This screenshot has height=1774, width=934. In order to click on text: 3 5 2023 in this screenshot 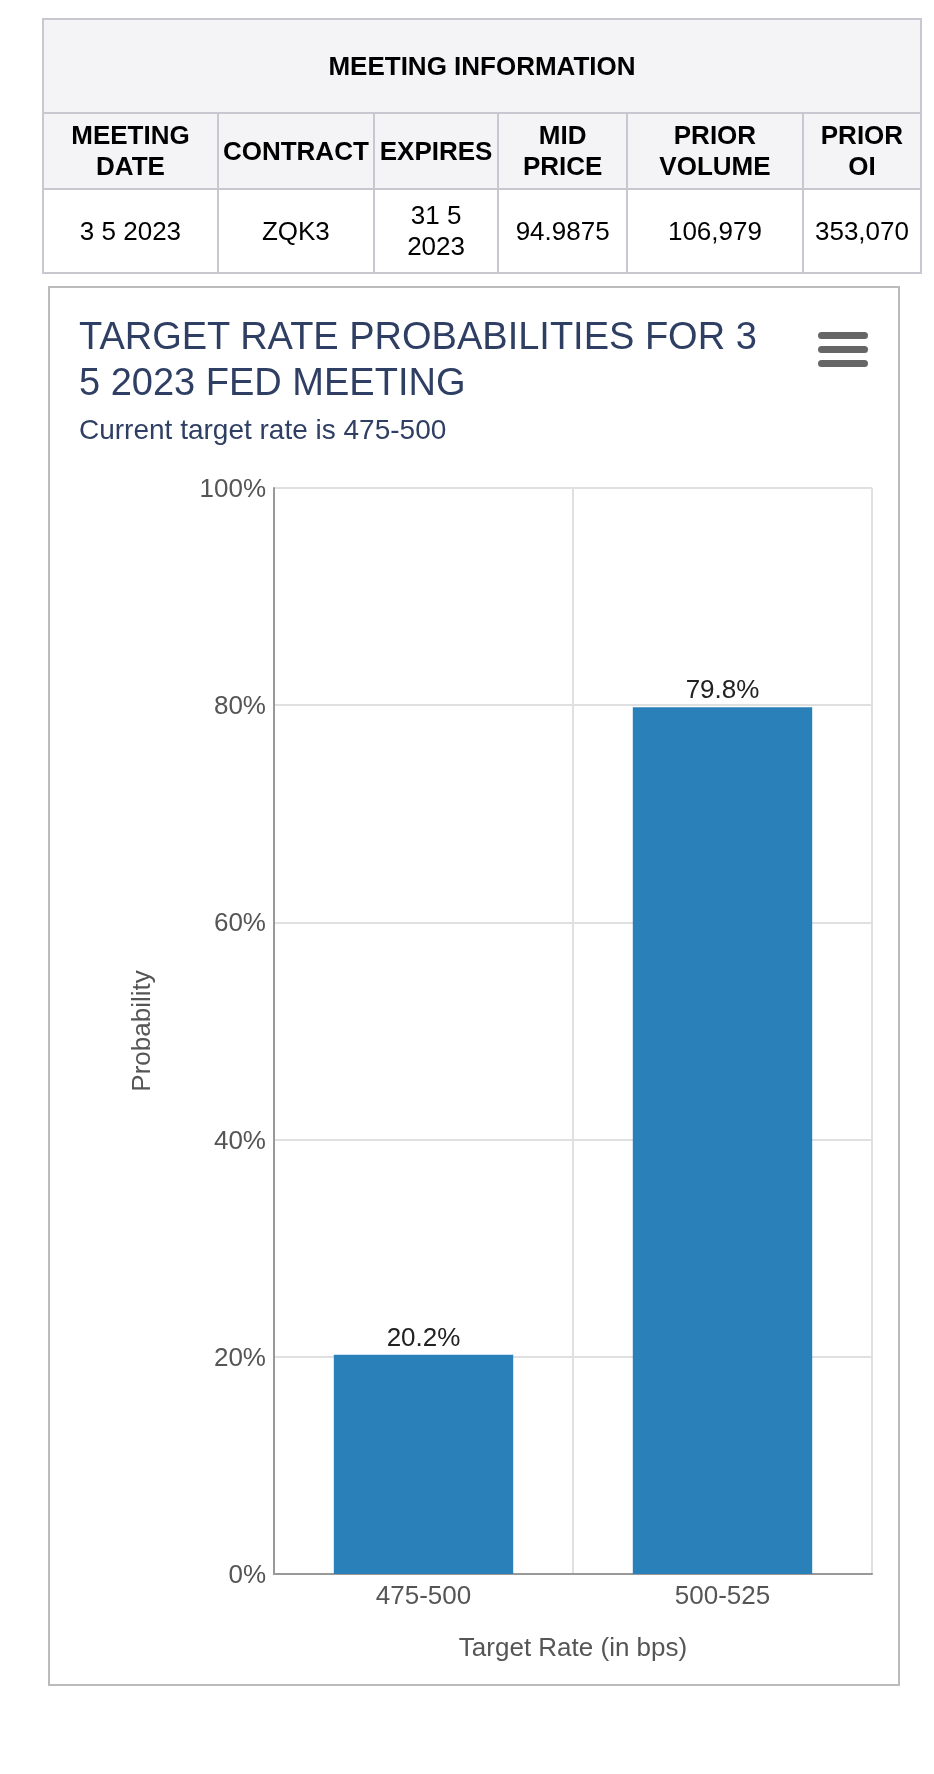, I will do `click(130, 231)`.